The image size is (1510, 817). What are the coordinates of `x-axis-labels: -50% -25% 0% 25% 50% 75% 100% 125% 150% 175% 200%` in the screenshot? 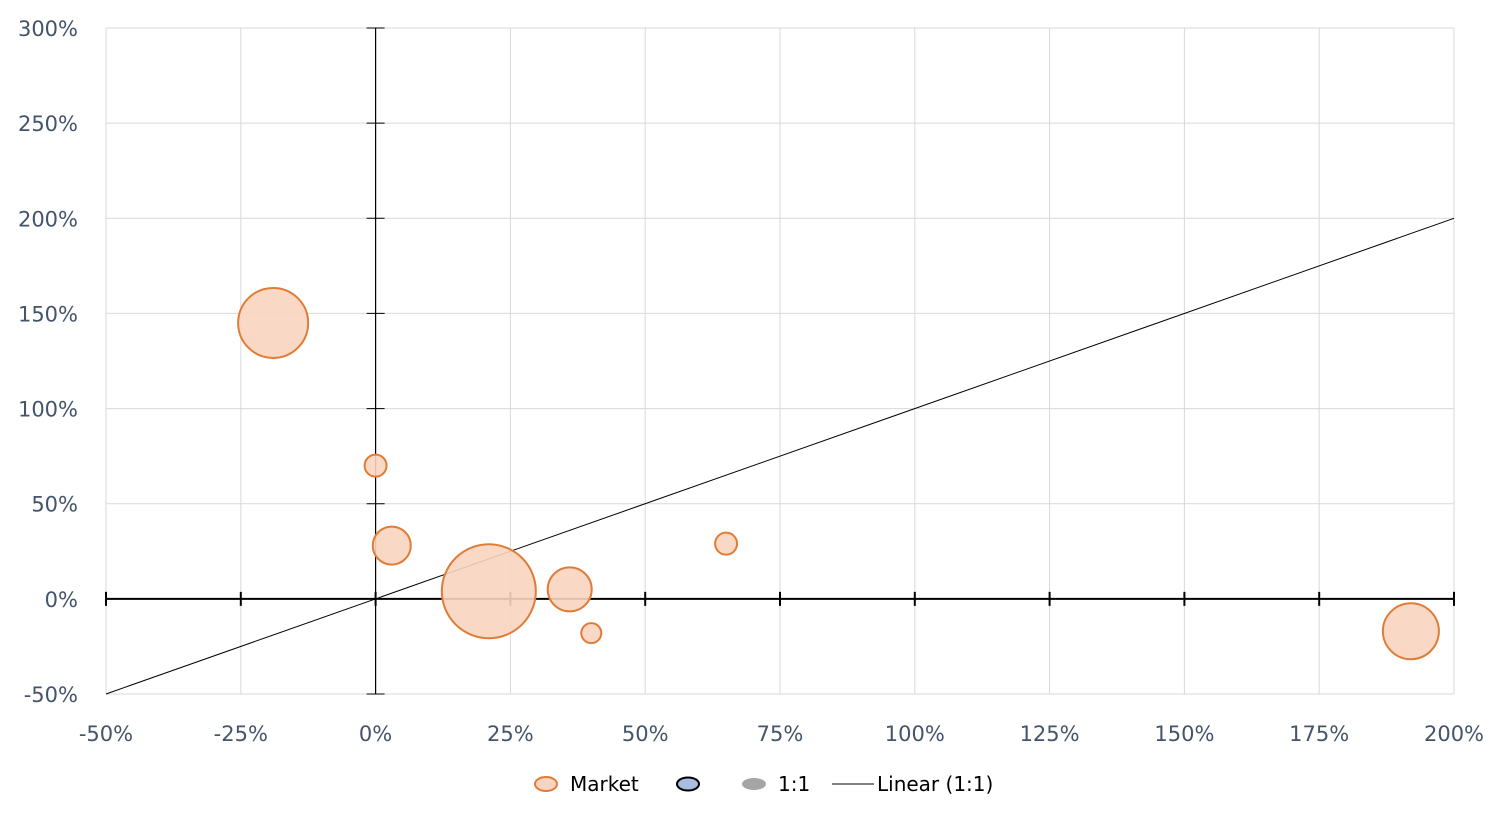 It's located at (781, 734).